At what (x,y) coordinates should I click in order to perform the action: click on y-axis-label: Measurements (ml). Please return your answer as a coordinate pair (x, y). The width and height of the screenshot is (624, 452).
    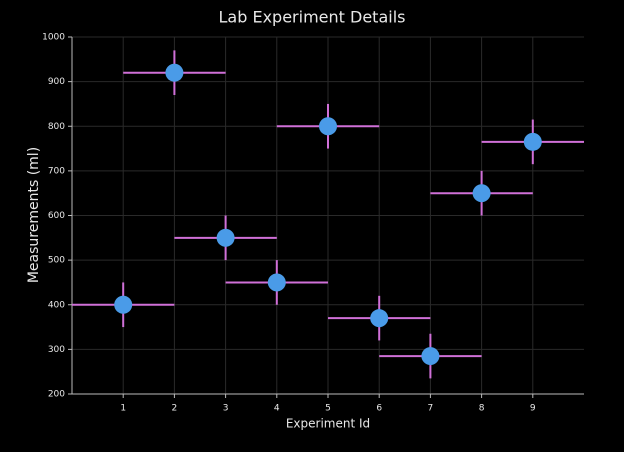
    Looking at the image, I should click on (34, 215).